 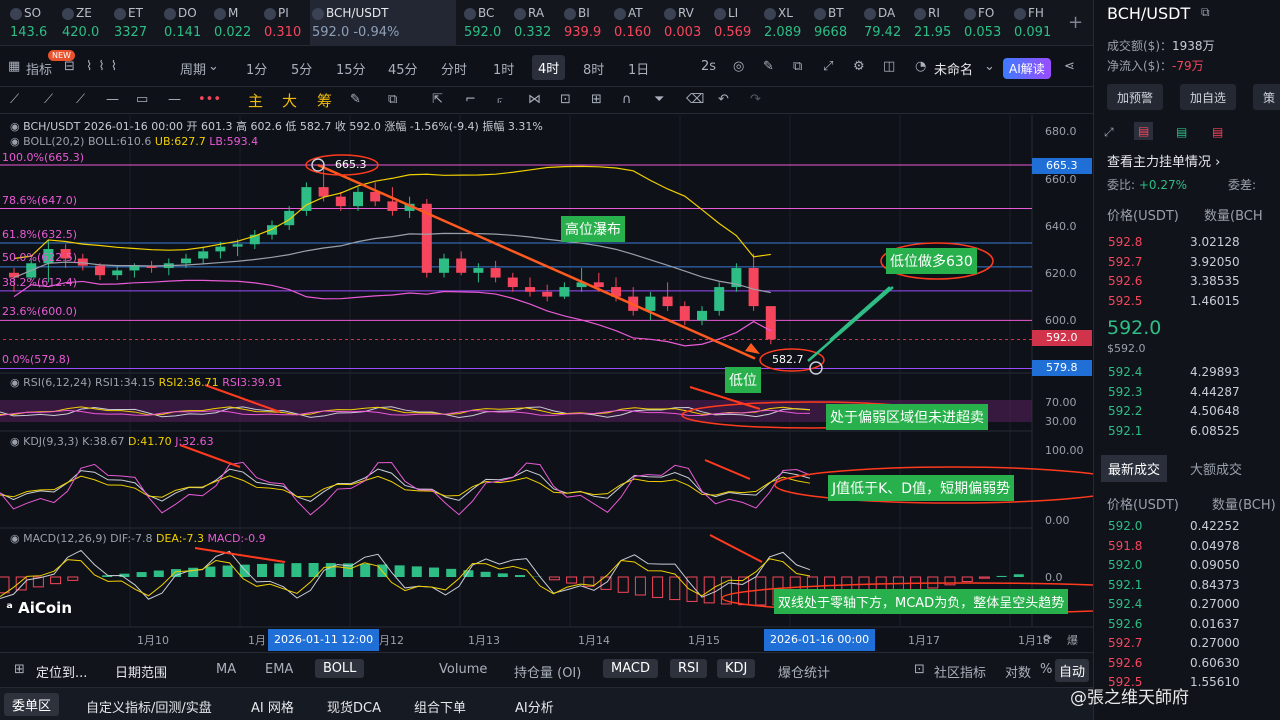 I want to click on ticker-tab: BC 592.0, so click(x=486, y=23).